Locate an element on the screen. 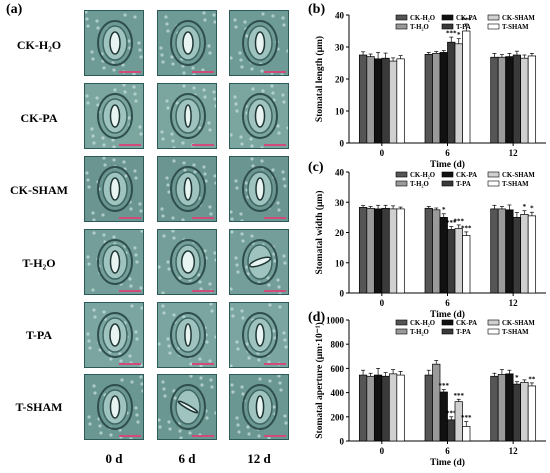 This screenshot has height=473, width=550. row-label-ck-h2o: CK-H₂O is located at coordinates (39, 45).